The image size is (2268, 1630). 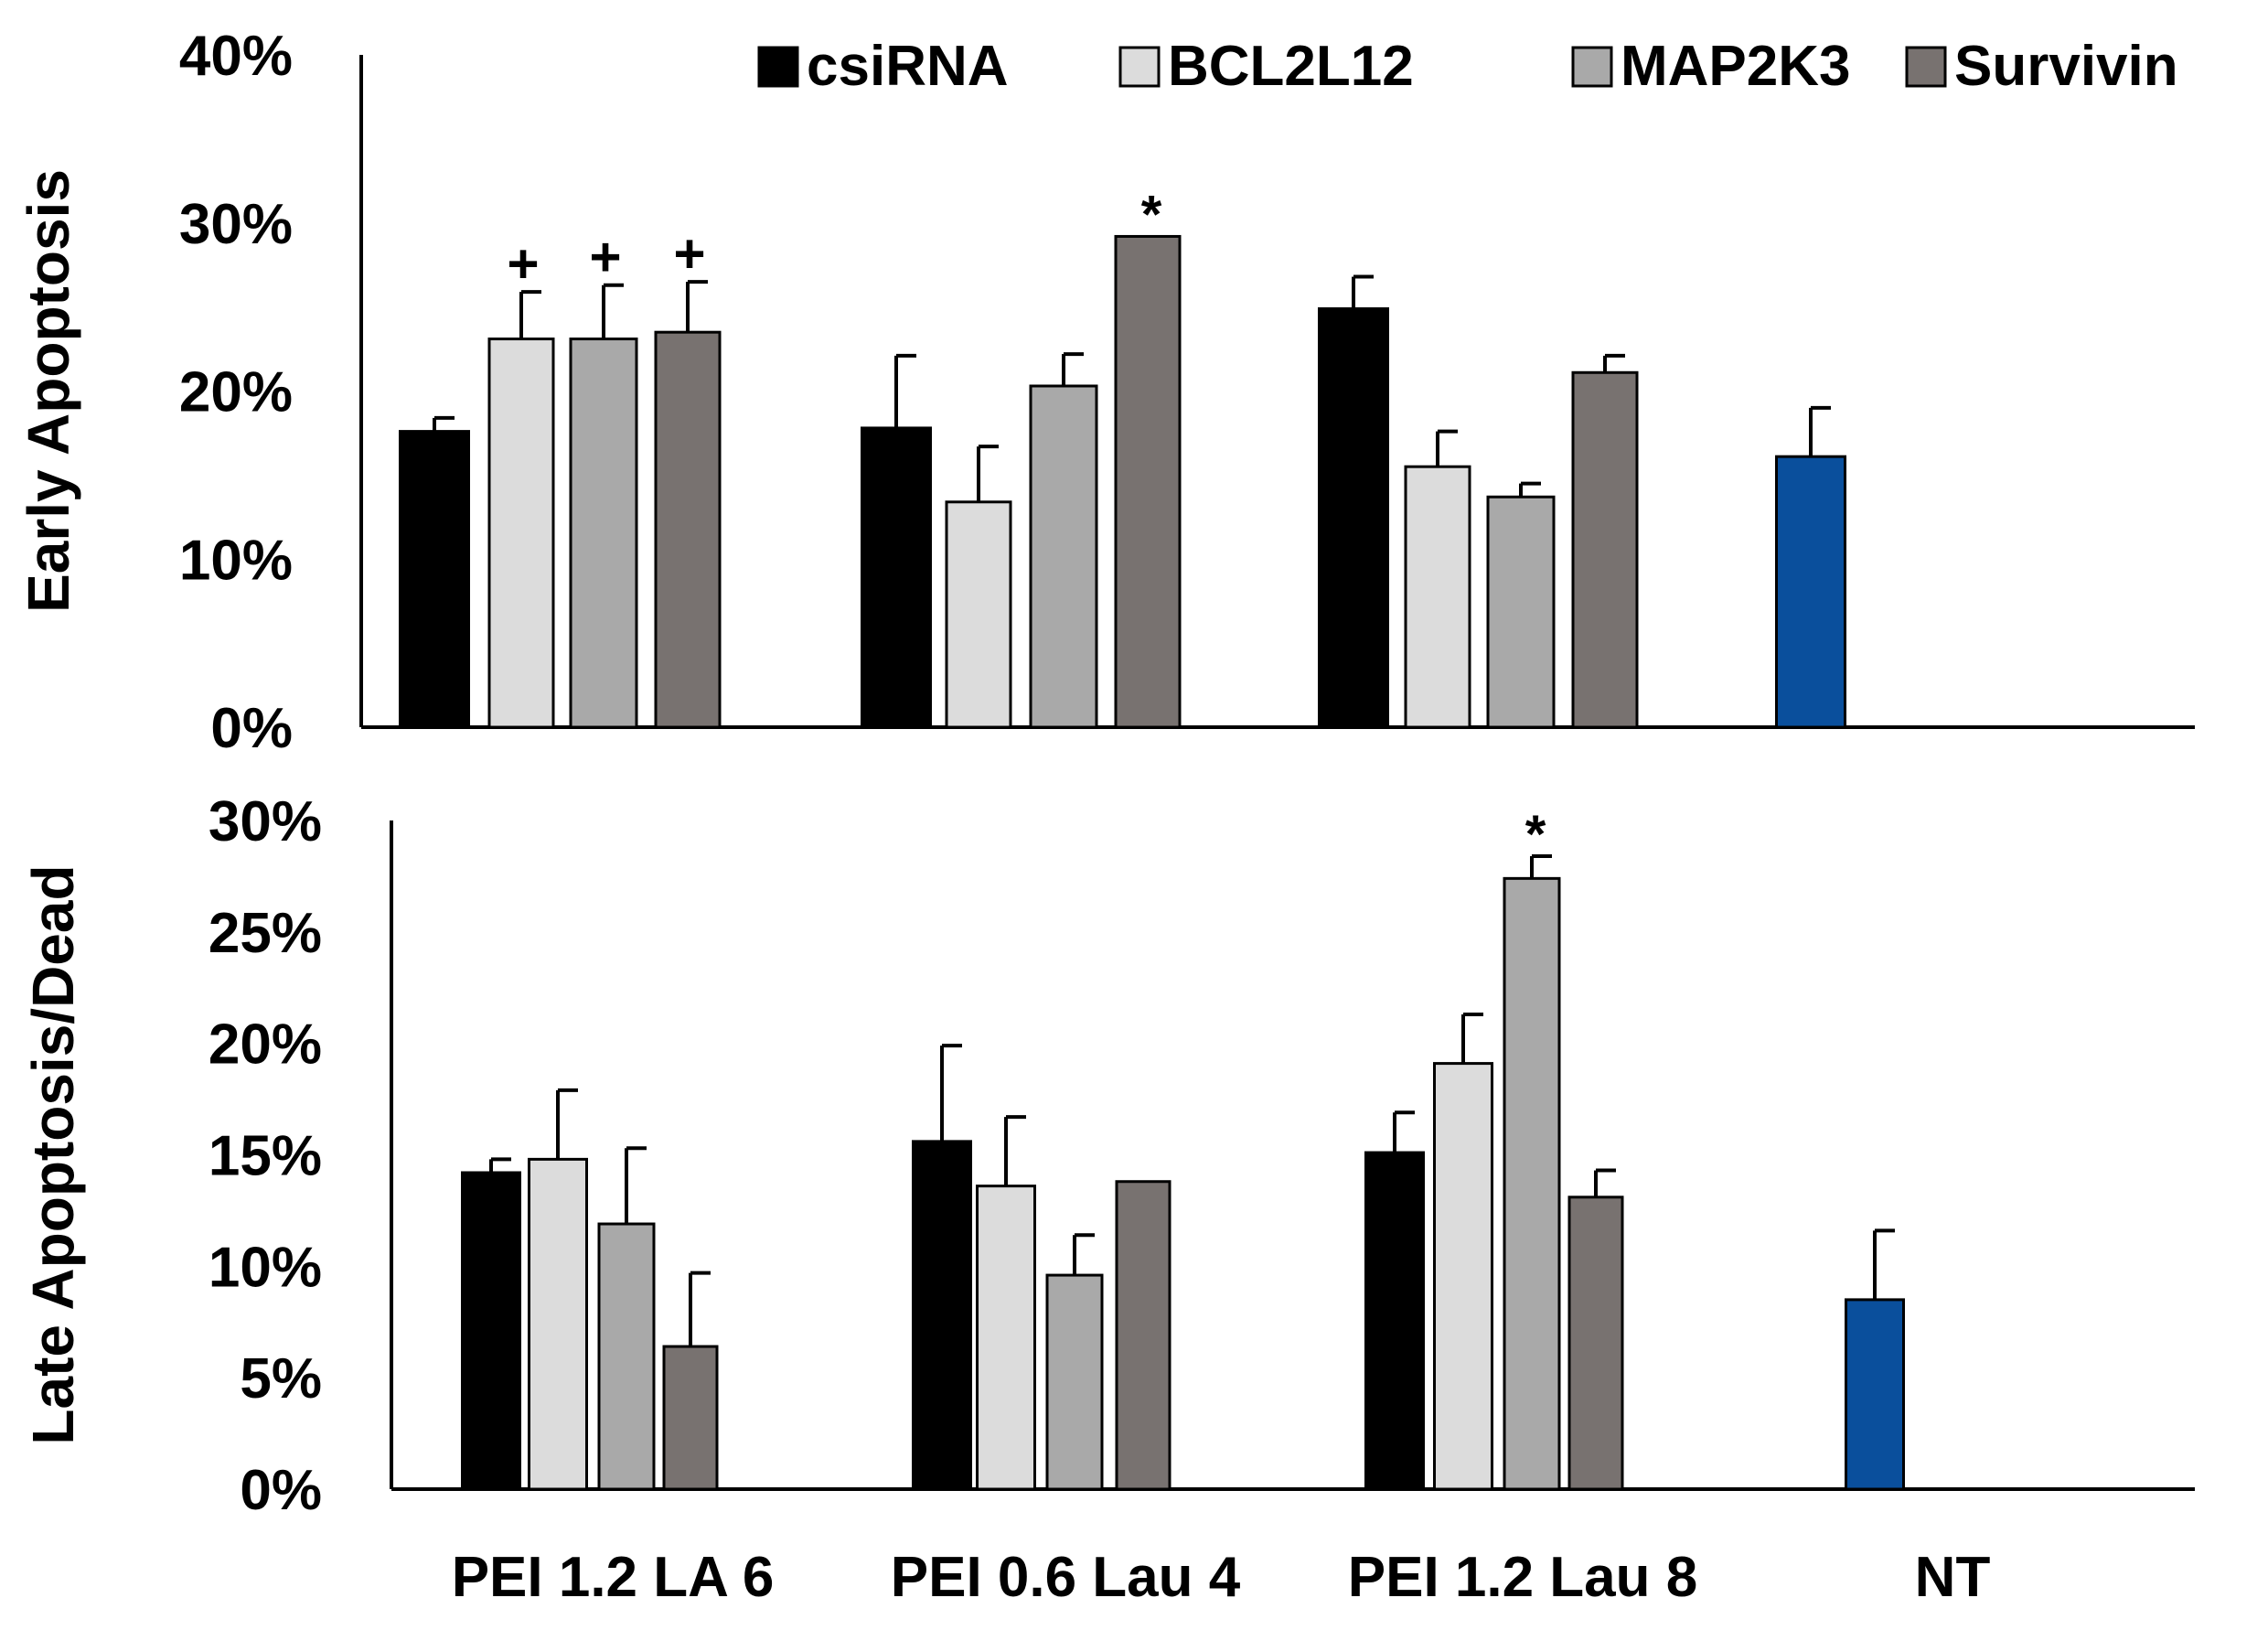 What do you see at coordinates (605, 257) in the screenshot?
I see `significance-mark-map2k3-pei-1-2-la-6: +` at bounding box center [605, 257].